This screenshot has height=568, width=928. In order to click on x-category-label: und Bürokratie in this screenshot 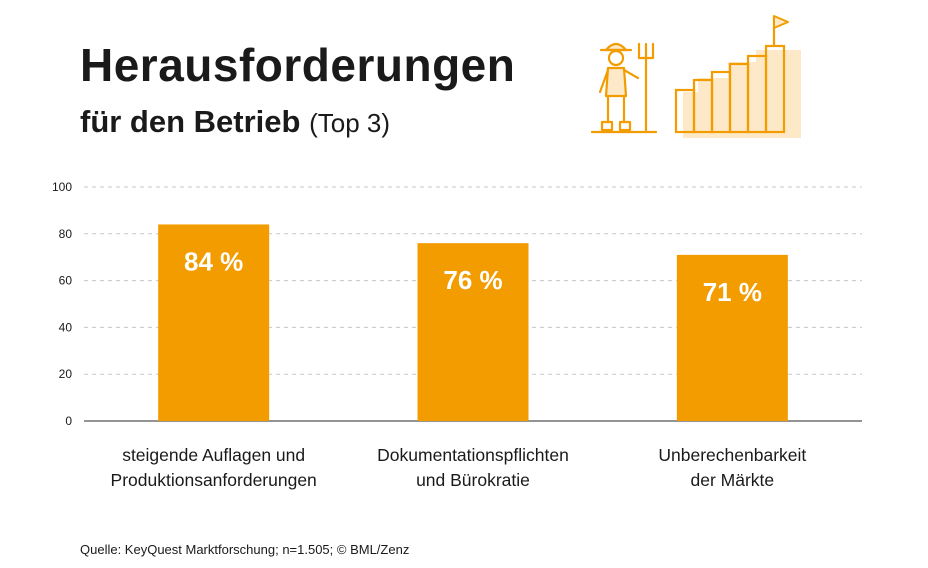, I will do `click(473, 480)`.